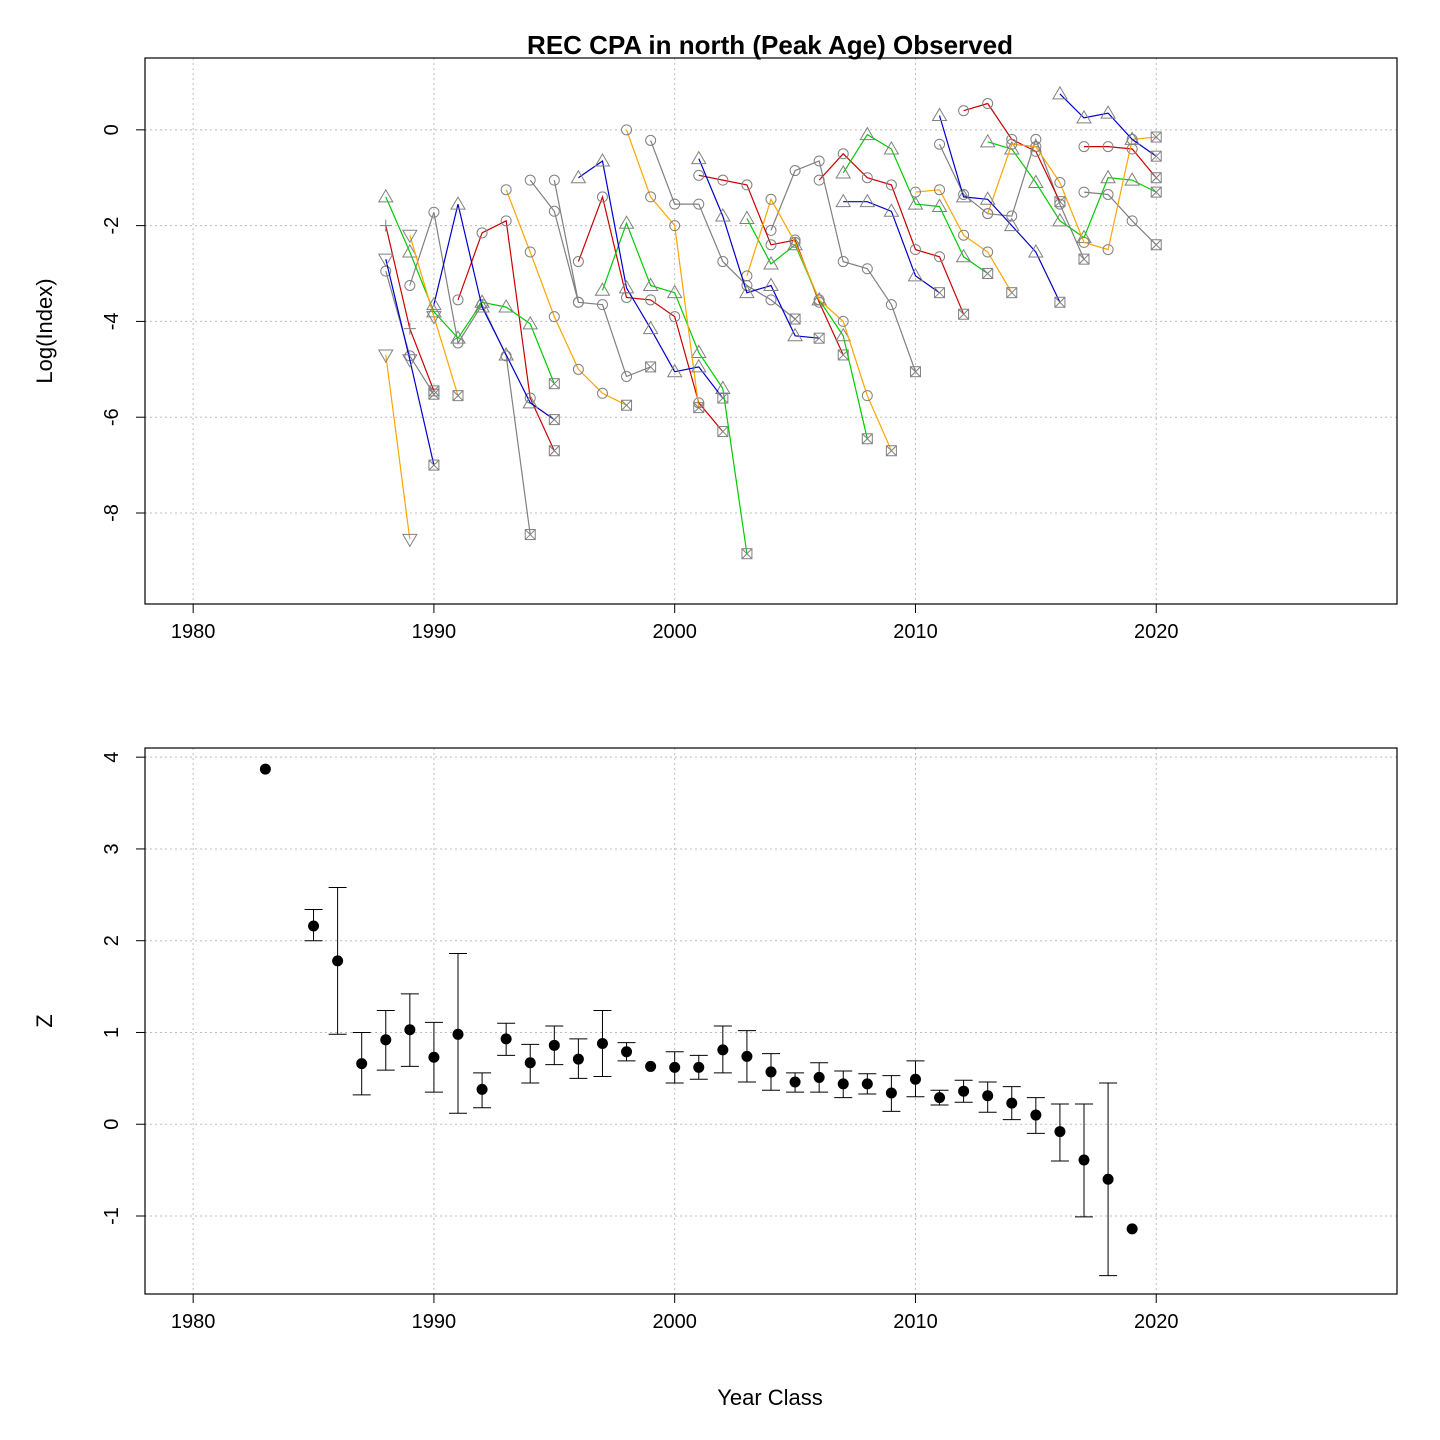 The image size is (1440, 1440). I want to click on plus-marker, so click(385, 225).